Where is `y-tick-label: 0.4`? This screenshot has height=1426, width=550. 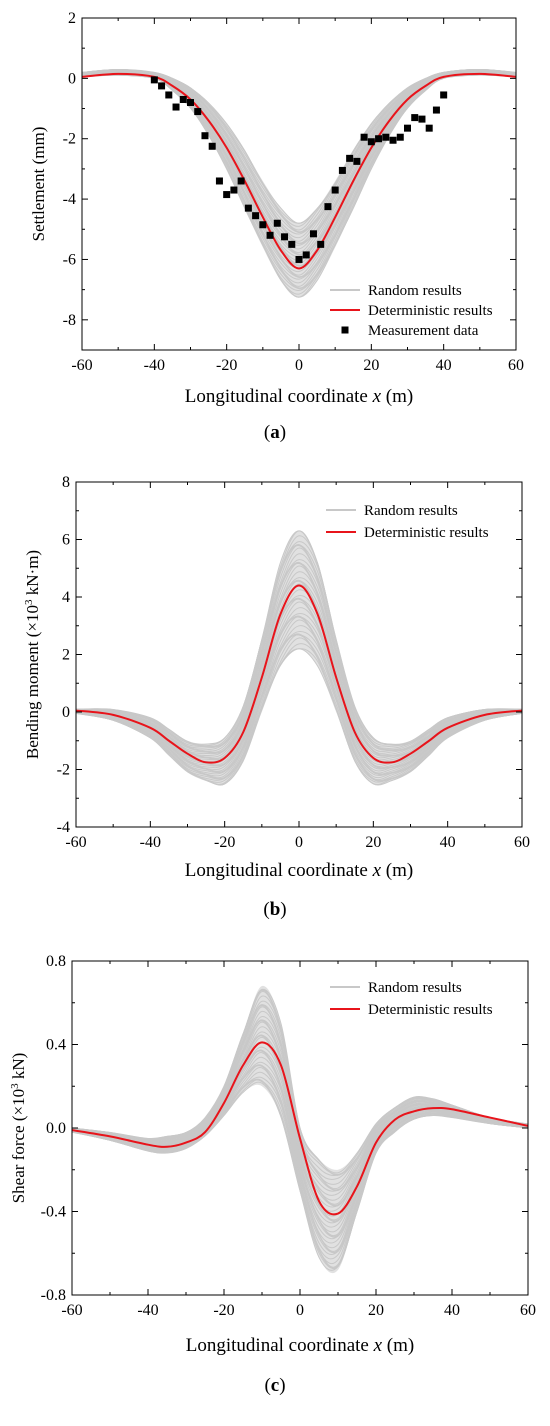 y-tick-label: 0.4 is located at coordinates (56, 1045).